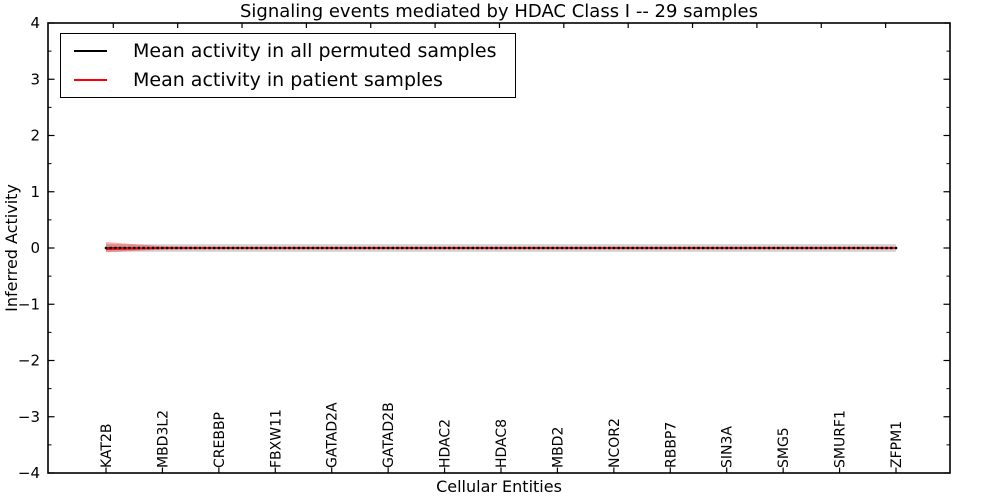 This screenshot has width=1000, height=500. What do you see at coordinates (288, 51) in the screenshot?
I see `legend-item: Mean activity in all permuted samples` at bounding box center [288, 51].